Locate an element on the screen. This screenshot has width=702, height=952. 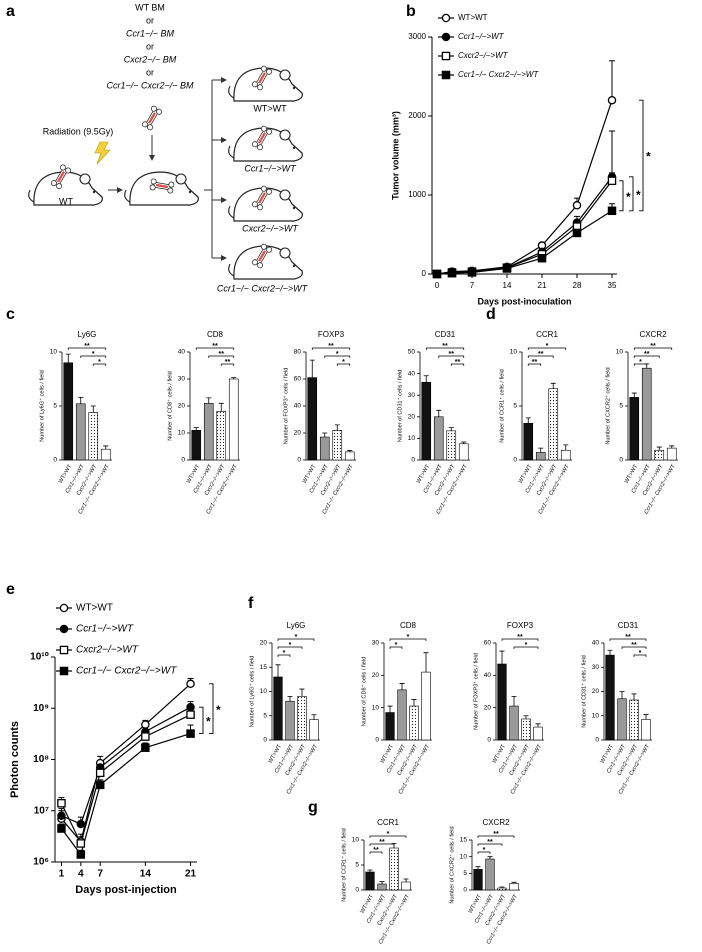
x-tick-label: 14 is located at coordinates (146, 874).